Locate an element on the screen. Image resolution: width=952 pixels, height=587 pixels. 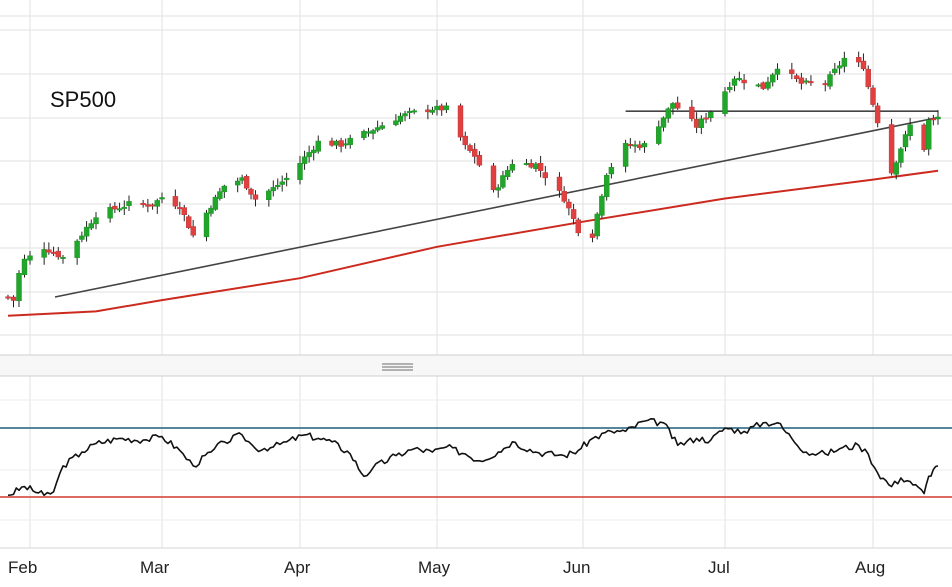
oscillator-layer is located at coordinates (476, 457).